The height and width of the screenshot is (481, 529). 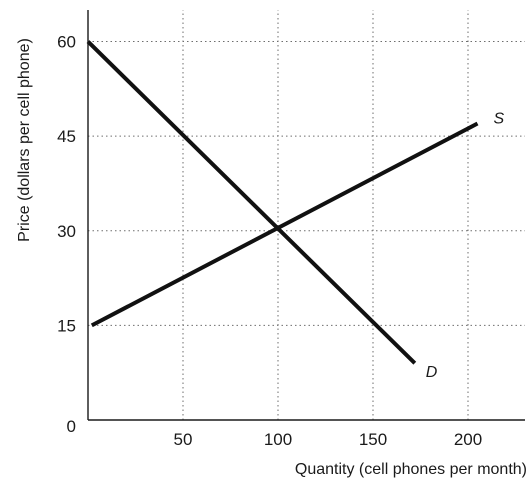 I want to click on y-tick-label-15: 15, so click(x=66, y=325).